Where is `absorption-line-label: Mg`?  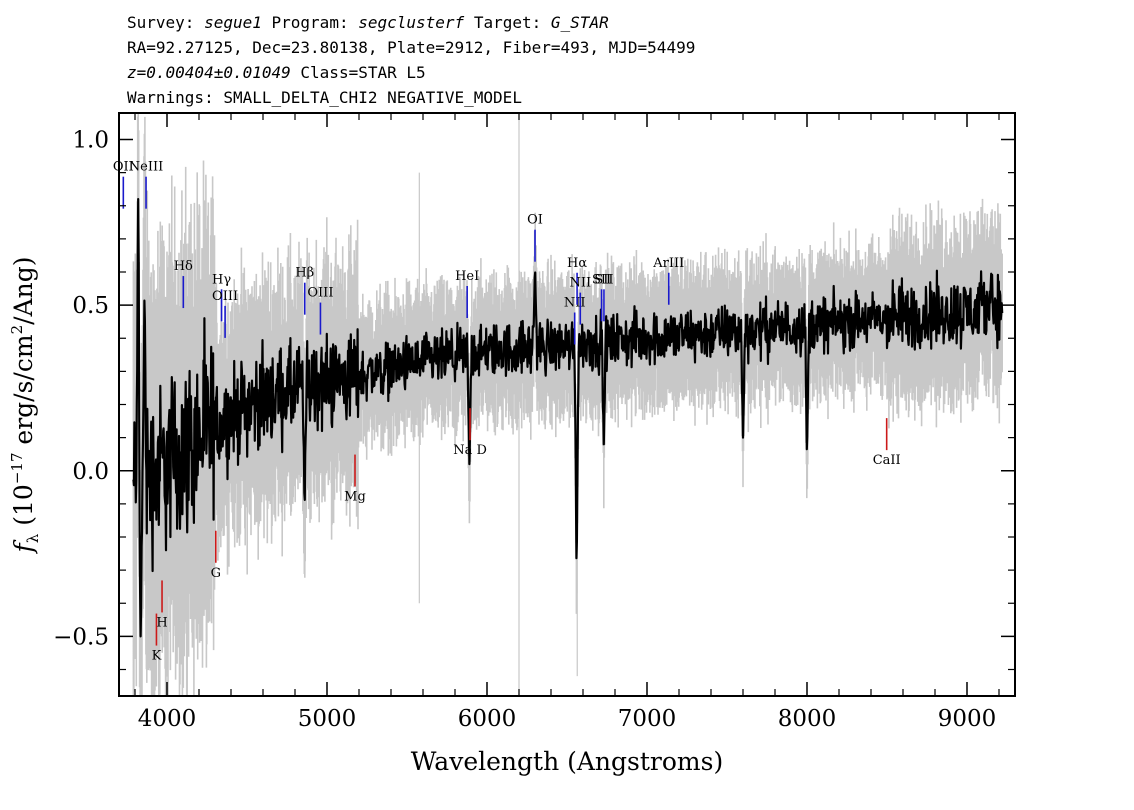 absorption-line-label: Mg is located at coordinates (355, 497).